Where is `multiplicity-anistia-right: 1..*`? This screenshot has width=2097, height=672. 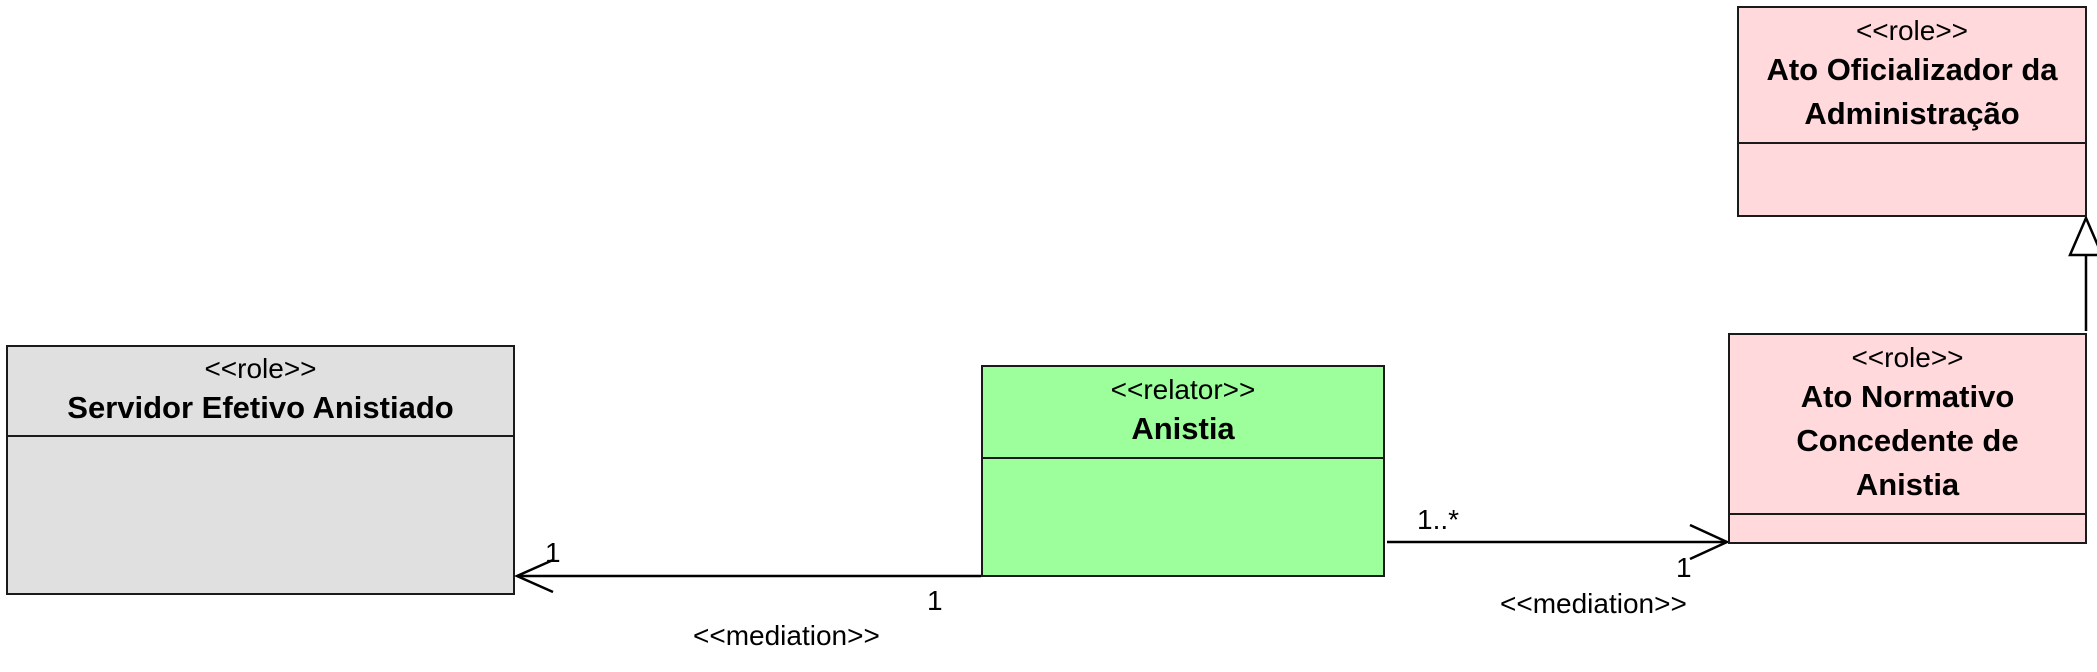
multiplicity-anistia-right: 1..* is located at coordinates (1438, 519).